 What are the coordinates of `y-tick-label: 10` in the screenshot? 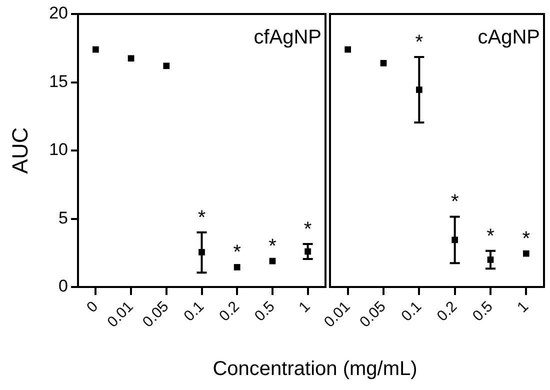 It's located at (58, 150).